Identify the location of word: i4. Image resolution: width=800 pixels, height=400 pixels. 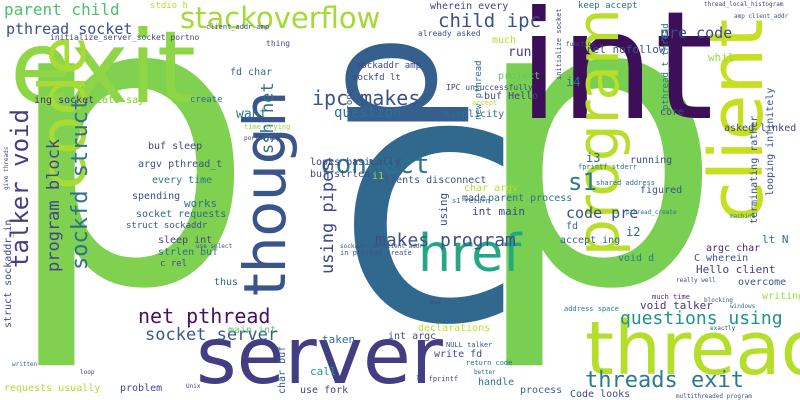
(573, 82).